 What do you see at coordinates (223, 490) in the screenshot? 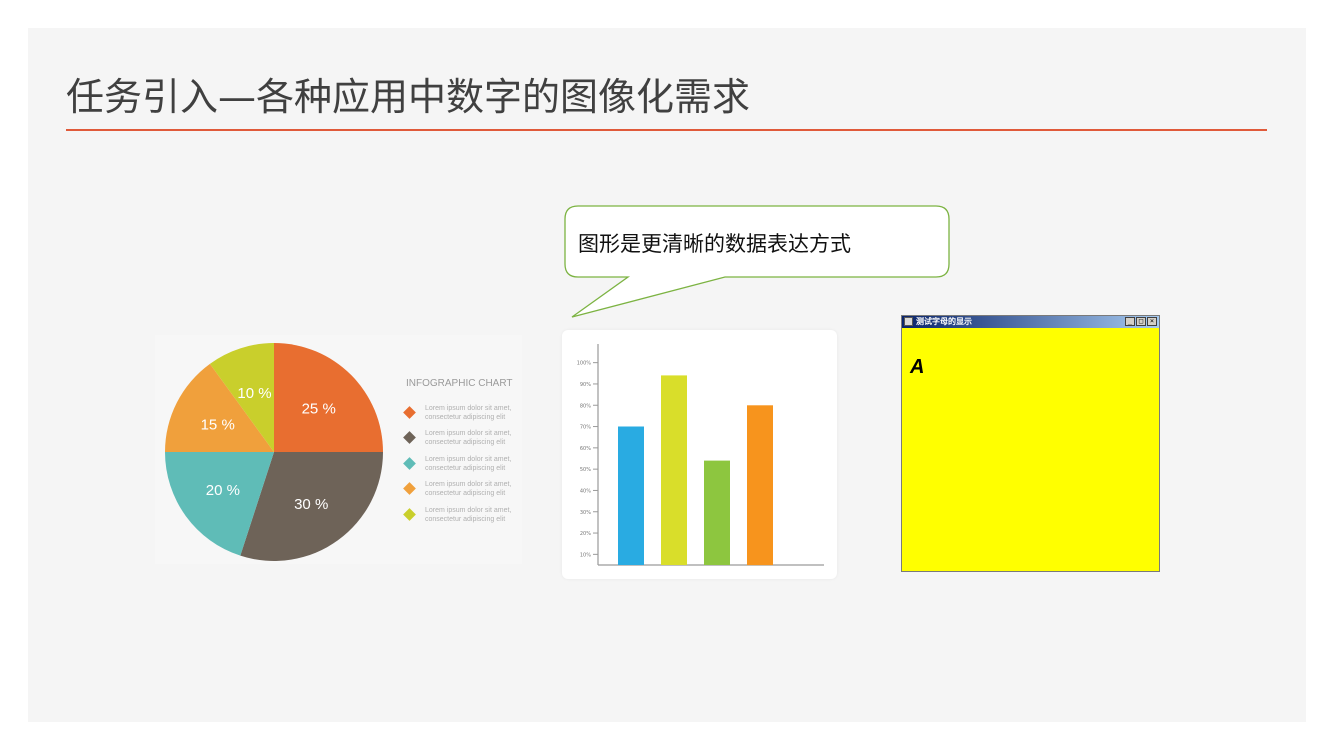
I see `pie-slice-label: 20 %` at bounding box center [223, 490].